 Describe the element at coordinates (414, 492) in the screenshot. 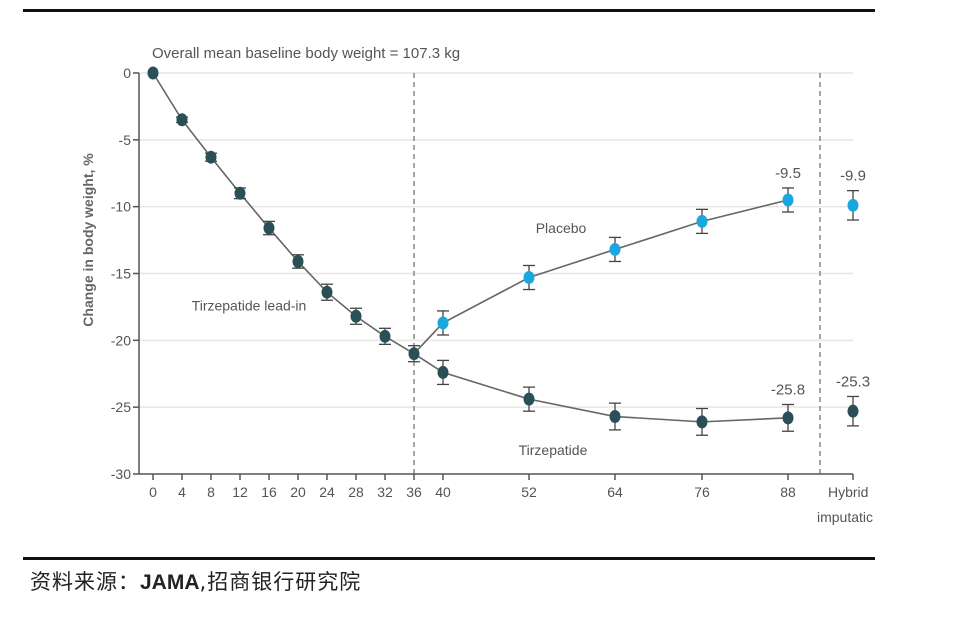

I see `x-tick-label: 36` at that location.